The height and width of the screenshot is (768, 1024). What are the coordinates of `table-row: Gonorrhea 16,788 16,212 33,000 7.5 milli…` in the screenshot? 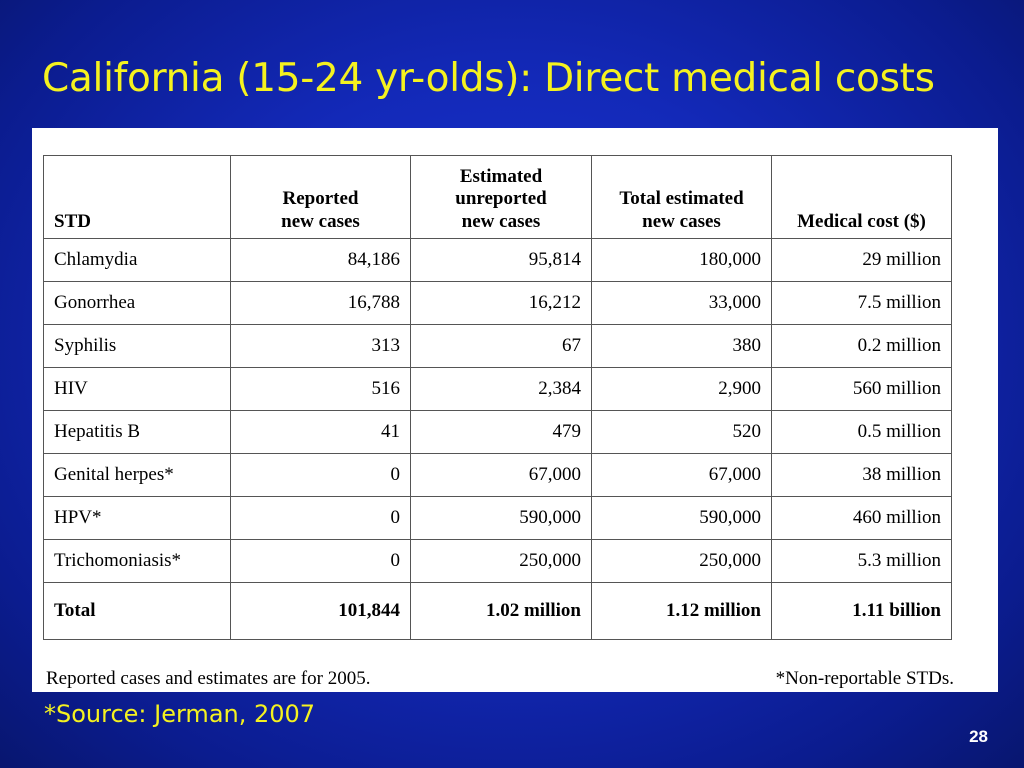 It's located at (497, 303).